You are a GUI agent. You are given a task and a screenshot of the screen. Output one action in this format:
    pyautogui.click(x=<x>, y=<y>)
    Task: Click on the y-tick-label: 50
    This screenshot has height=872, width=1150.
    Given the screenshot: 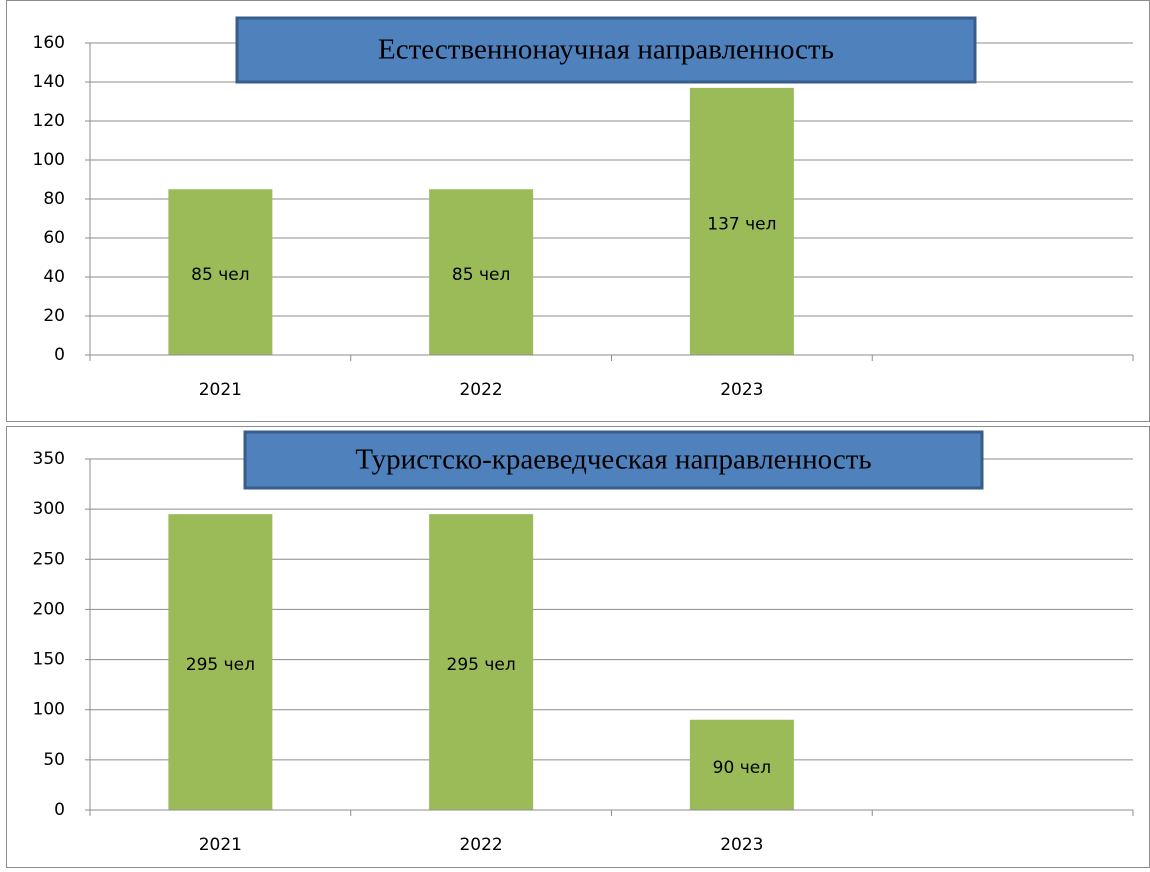 What is the action you would take?
    pyautogui.click(x=54, y=760)
    